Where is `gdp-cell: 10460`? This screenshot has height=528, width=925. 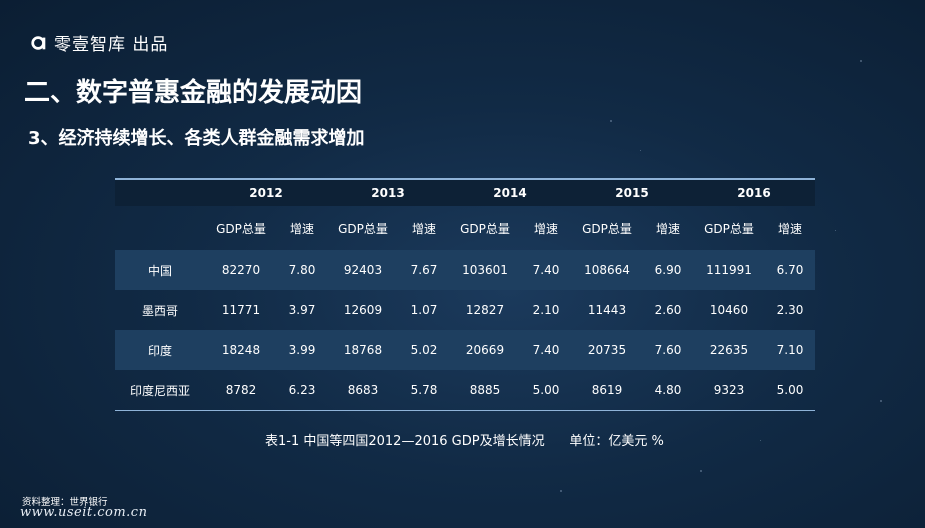
gdp-cell: 10460 is located at coordinates (729, 310).